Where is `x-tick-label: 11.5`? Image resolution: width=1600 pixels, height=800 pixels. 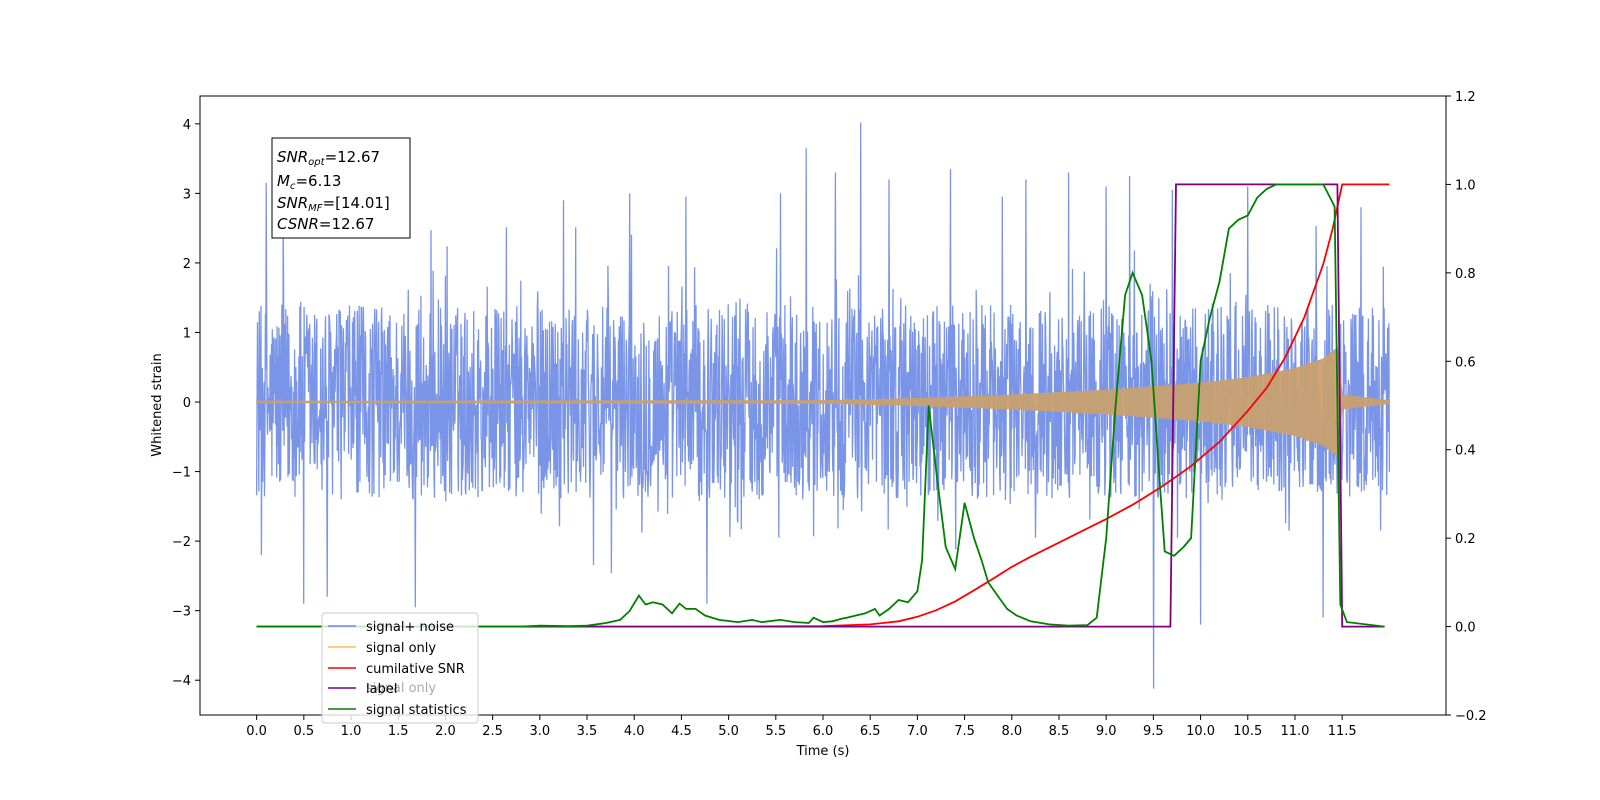 x-tick-label: 11.5 is located at coordinates (1342, 731).